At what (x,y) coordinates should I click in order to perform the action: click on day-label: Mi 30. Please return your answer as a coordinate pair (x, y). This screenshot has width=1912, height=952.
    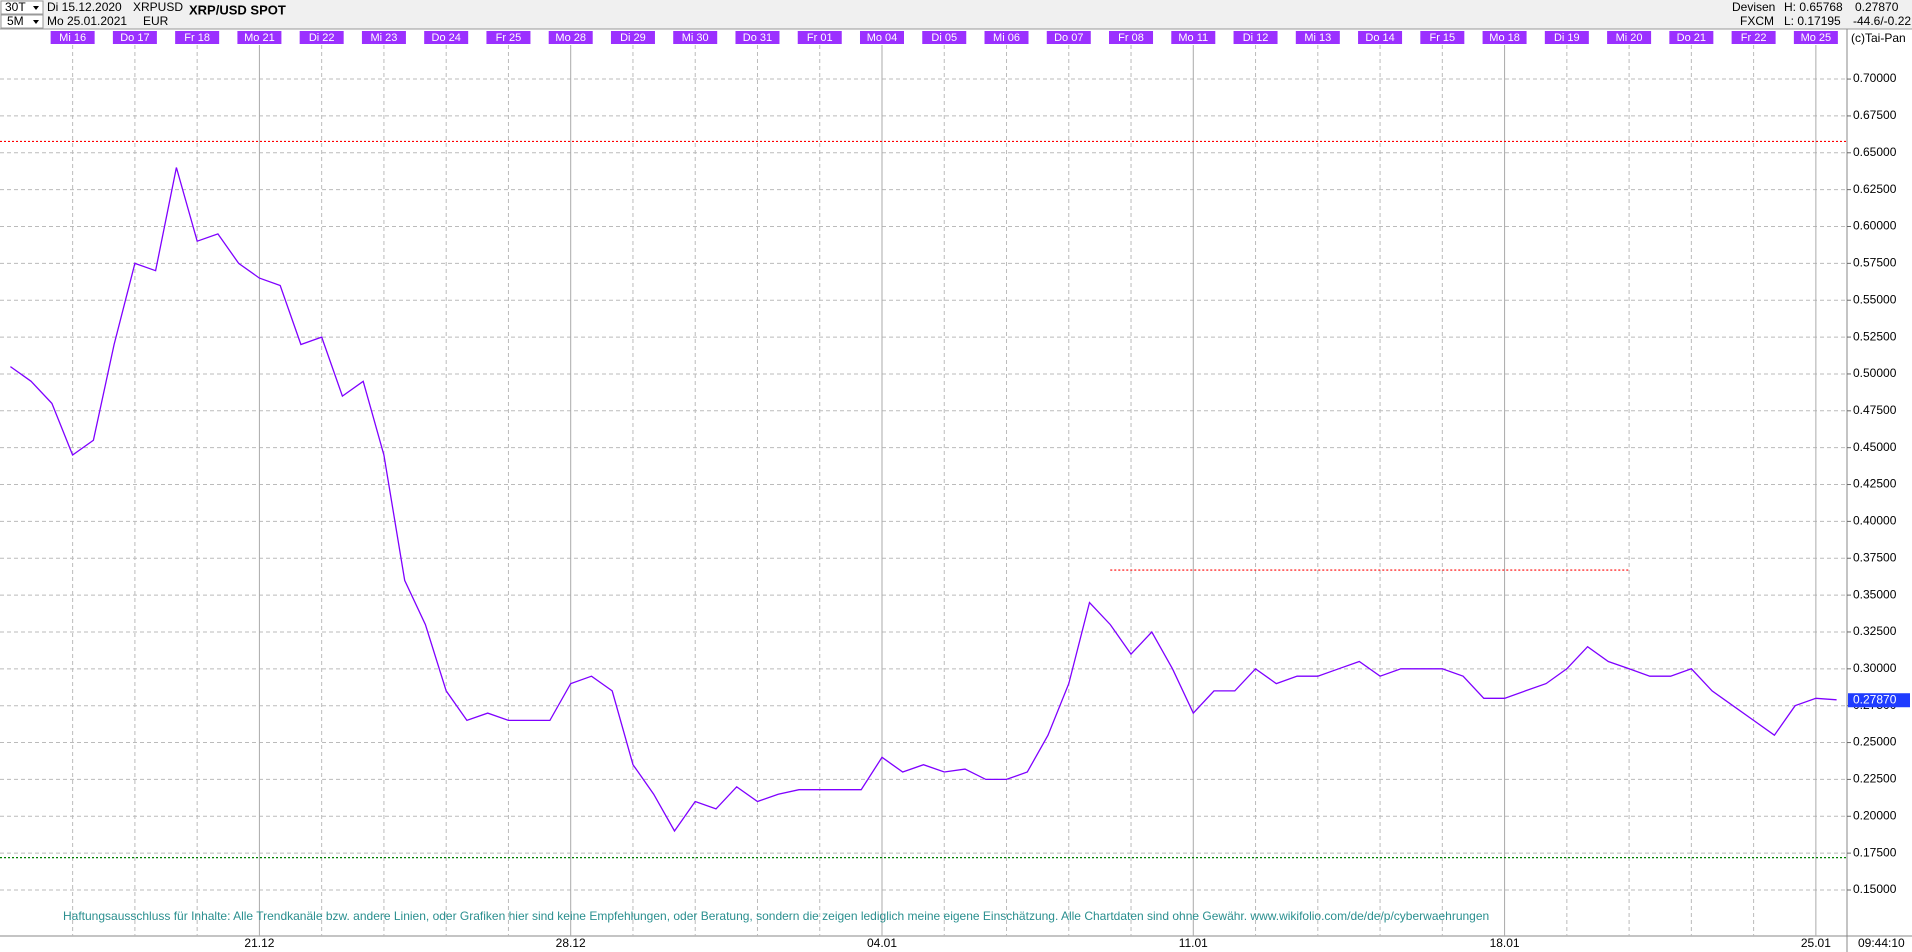
    Looking at the image, I should click on (695, 38).